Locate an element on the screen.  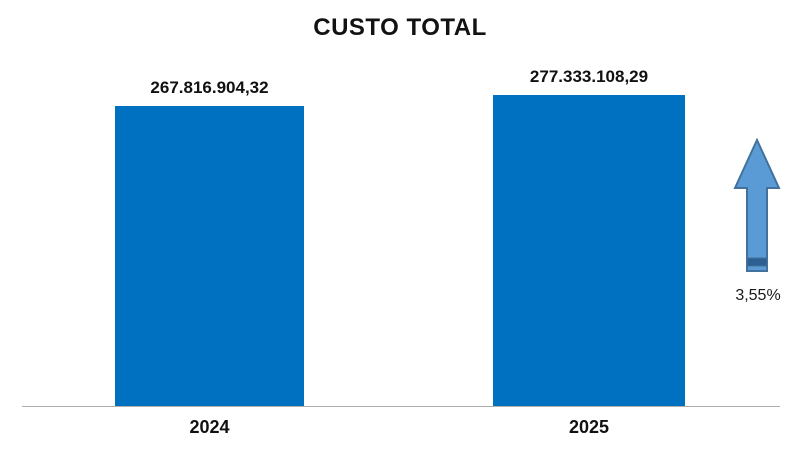
x-axis-line is located at coordinates (401, 406).